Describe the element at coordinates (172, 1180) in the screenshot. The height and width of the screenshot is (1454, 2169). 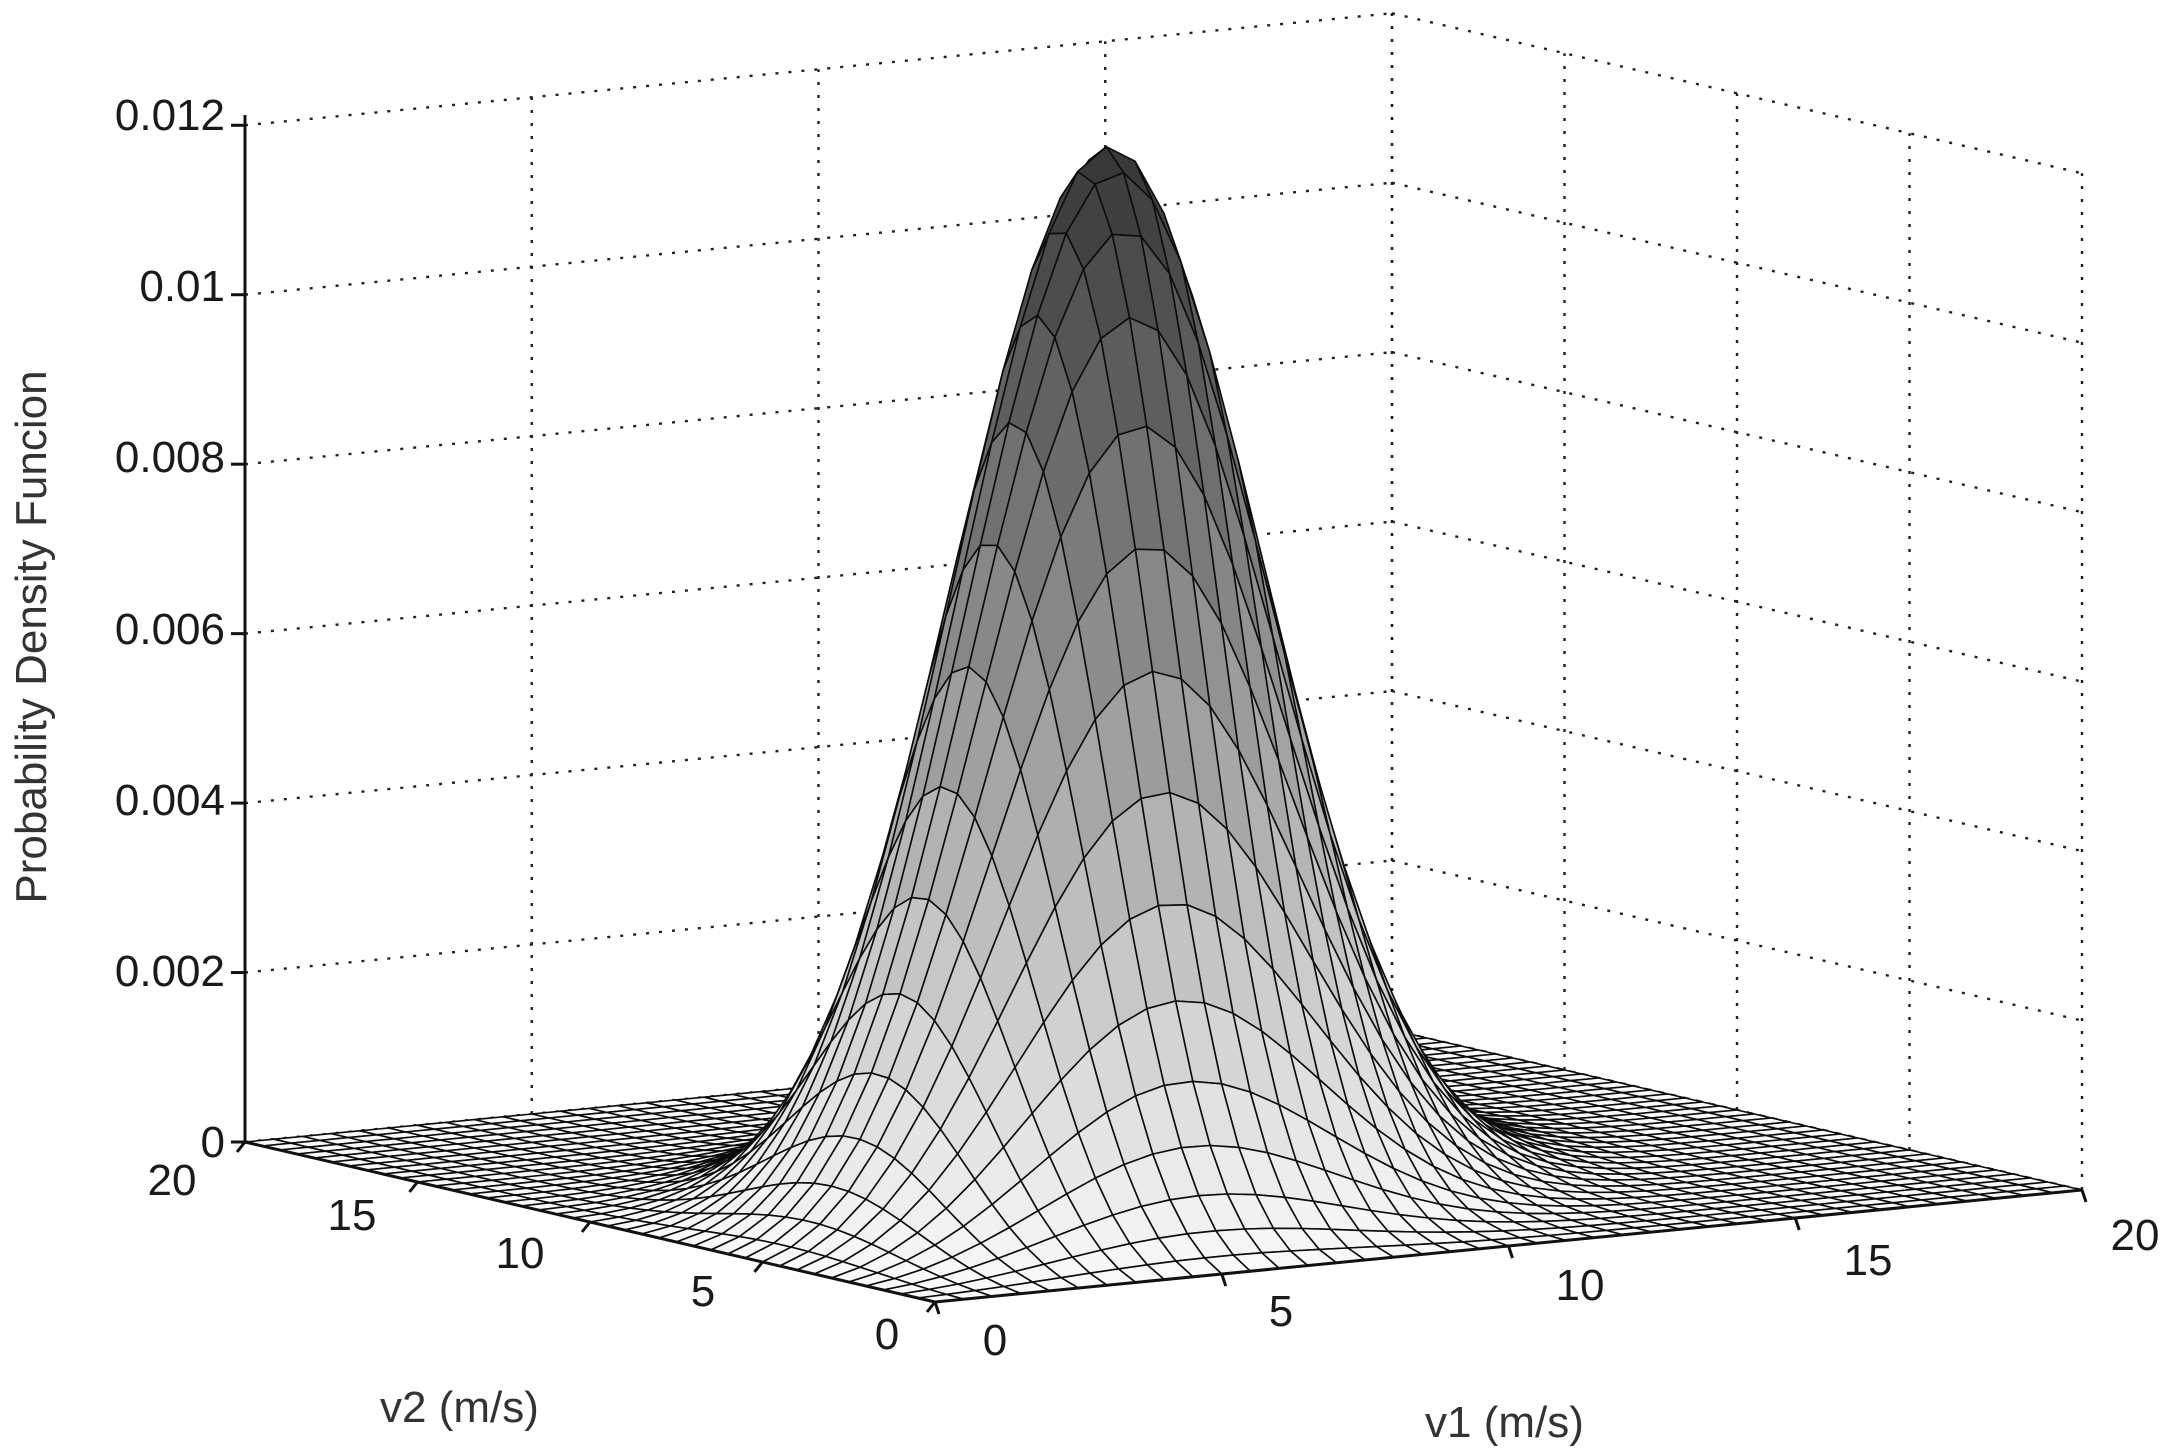
I see `v2-tick-label: 20` at that location.